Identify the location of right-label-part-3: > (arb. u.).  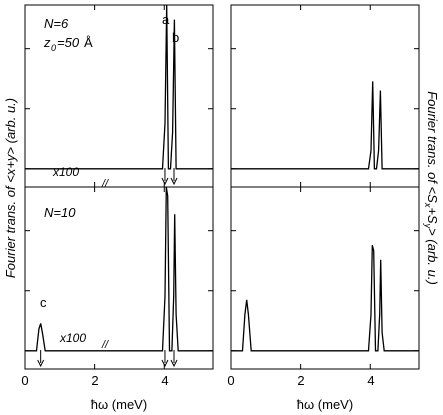
(432, 256).